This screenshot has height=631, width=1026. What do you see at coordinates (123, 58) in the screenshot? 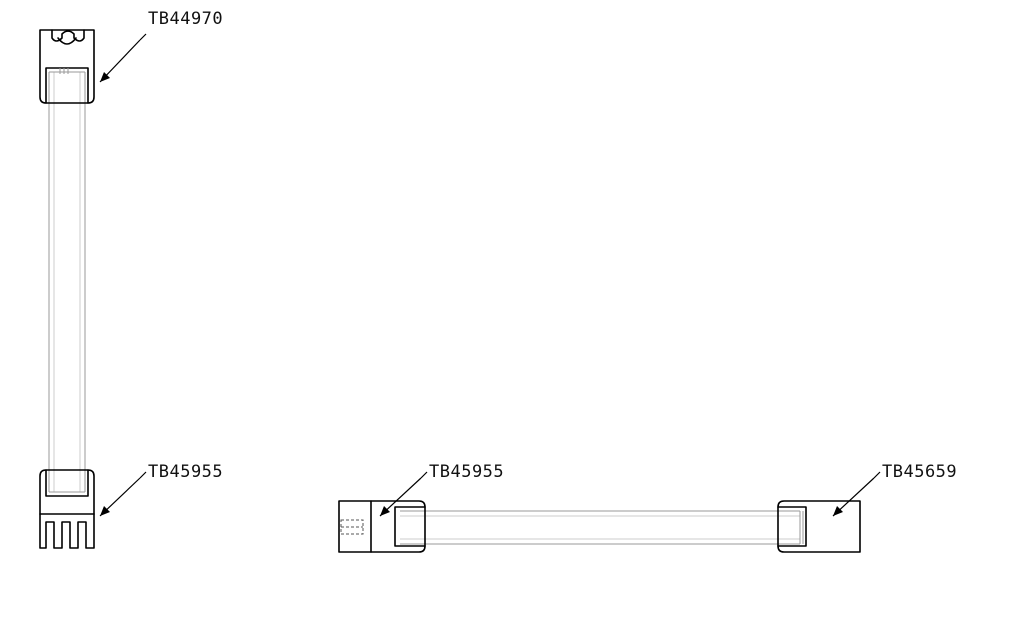
I see `leader-top-left` at bounding box center [123, 58].